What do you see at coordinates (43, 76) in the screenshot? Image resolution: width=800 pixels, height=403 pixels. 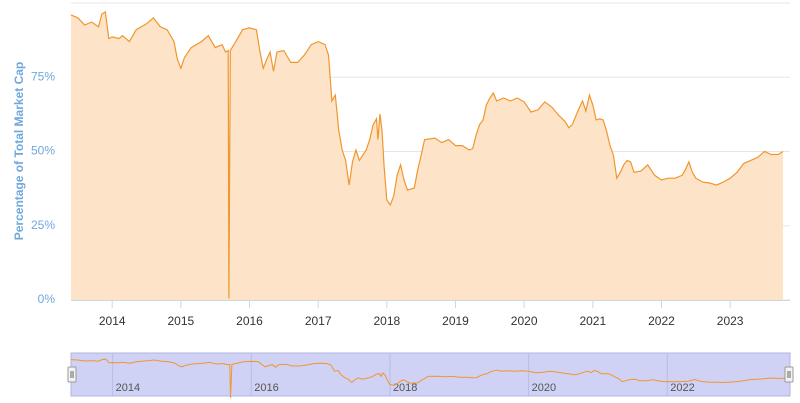 I see `y-tick-label: 75%` at bounding box center [43, 76].